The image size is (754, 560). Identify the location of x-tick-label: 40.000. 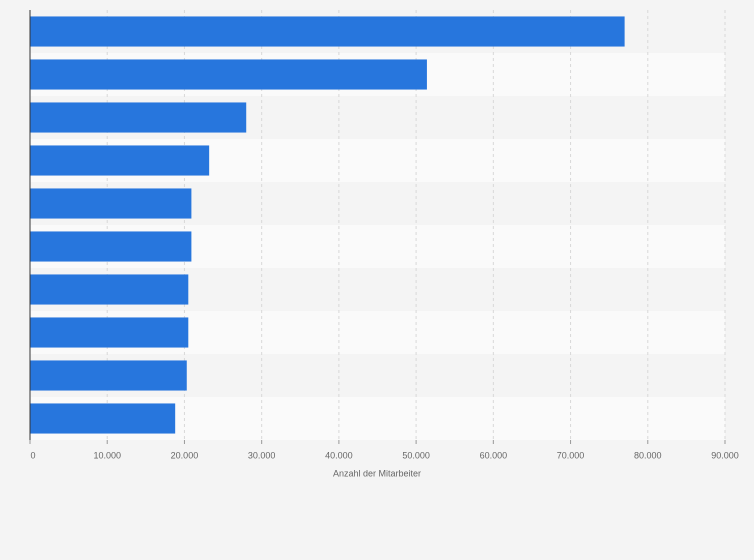
(339, 455).